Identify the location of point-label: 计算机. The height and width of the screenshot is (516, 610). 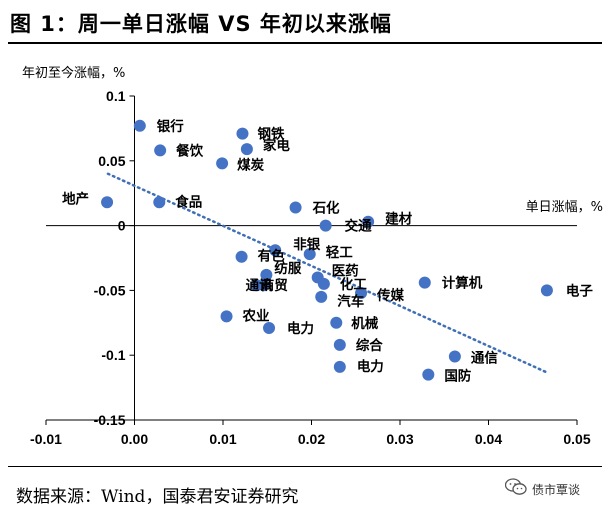
(462, 283).